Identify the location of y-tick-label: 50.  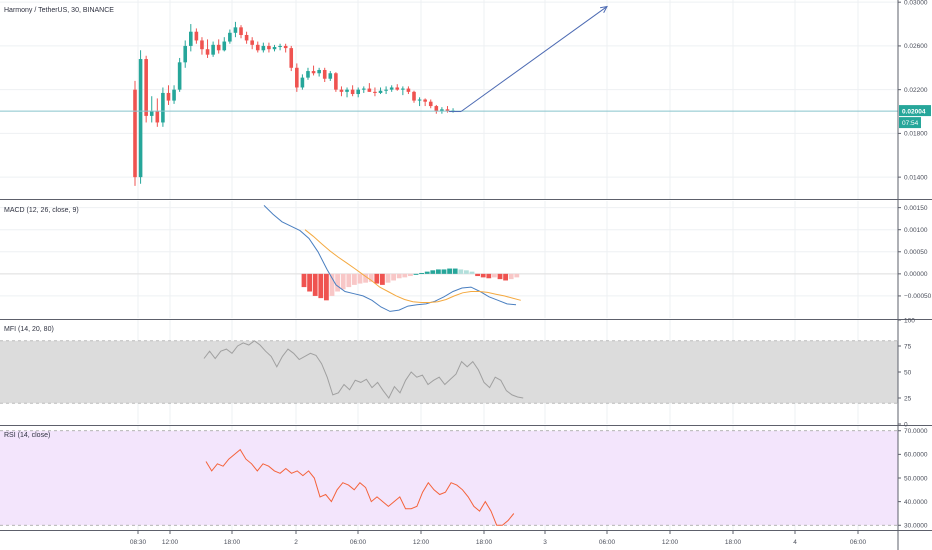
(908, 372).